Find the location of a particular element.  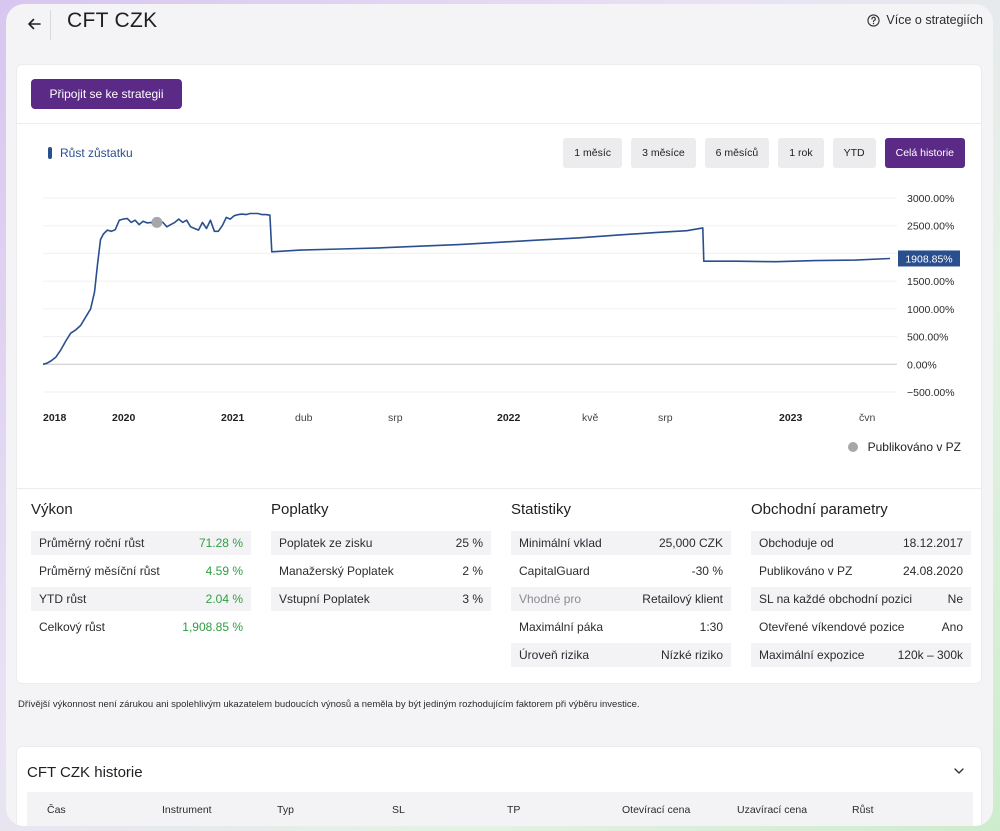

x-tick-label: dub is located at coordinates (304, 418).